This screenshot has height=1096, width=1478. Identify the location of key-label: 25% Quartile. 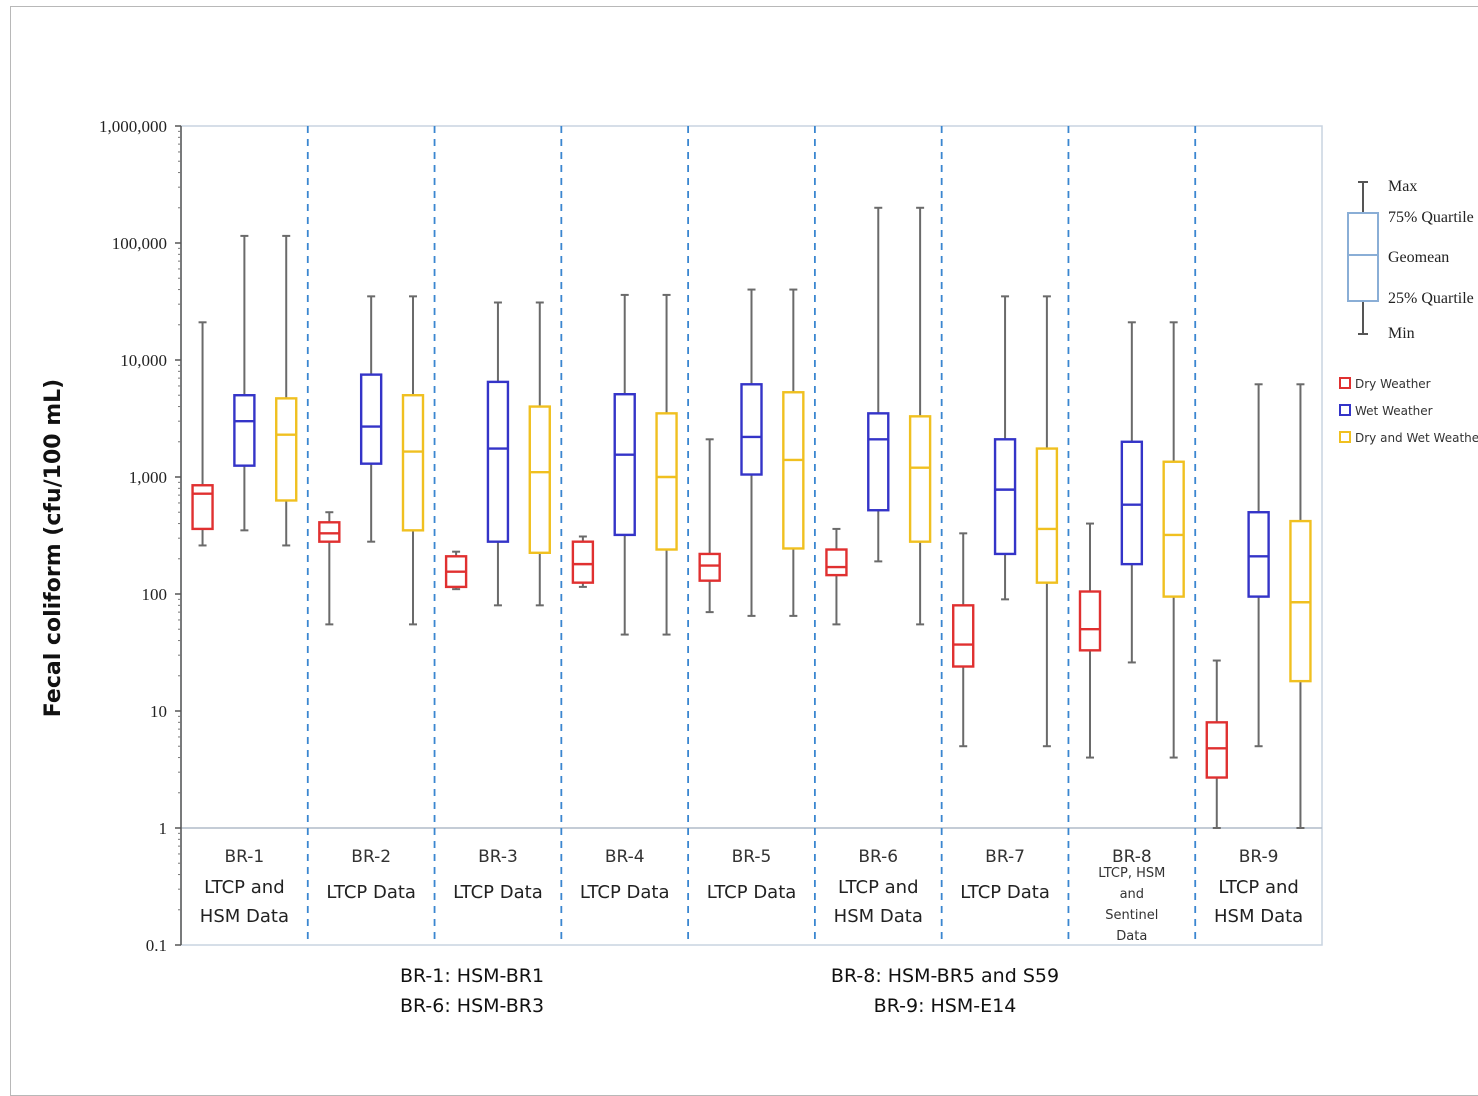
(1431, 298).